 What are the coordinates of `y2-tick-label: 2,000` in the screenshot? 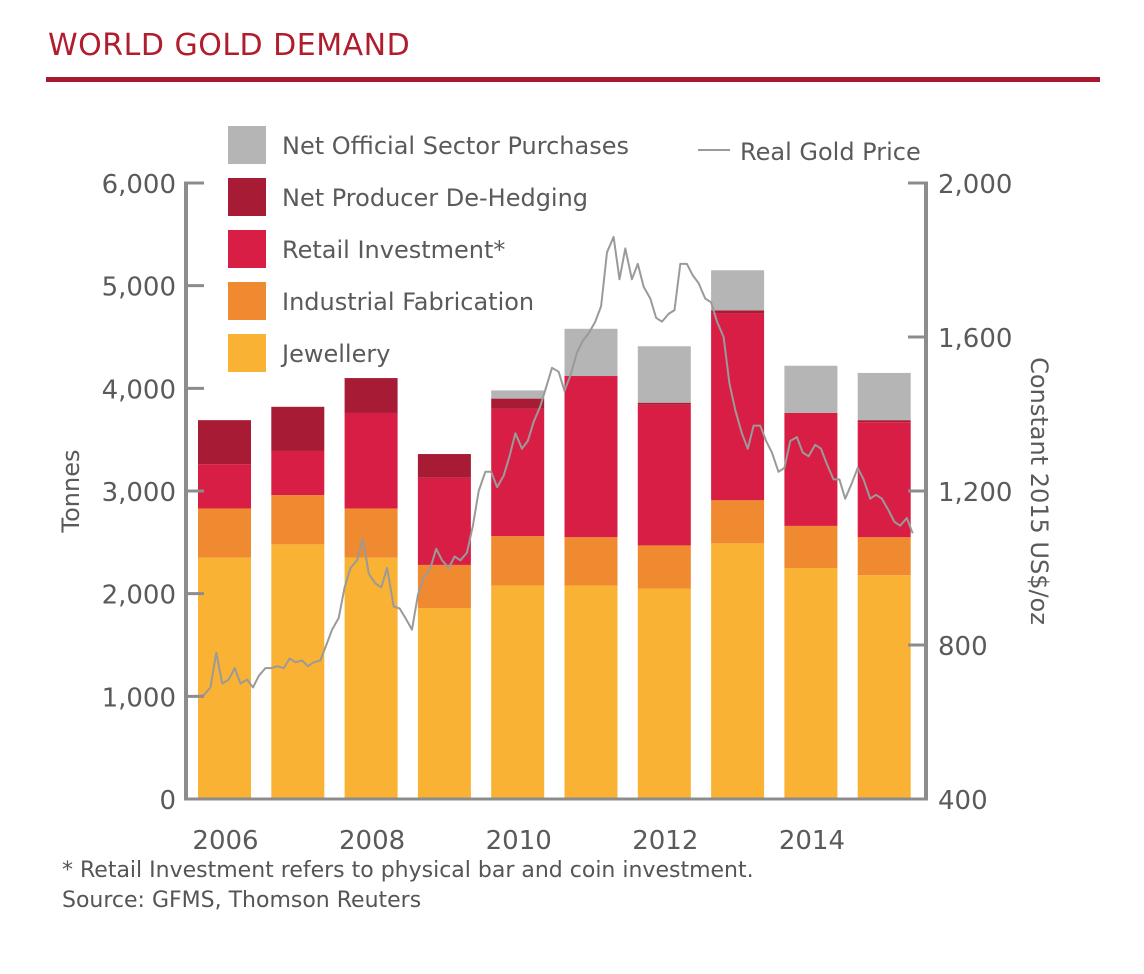 It's located at (975, 185).